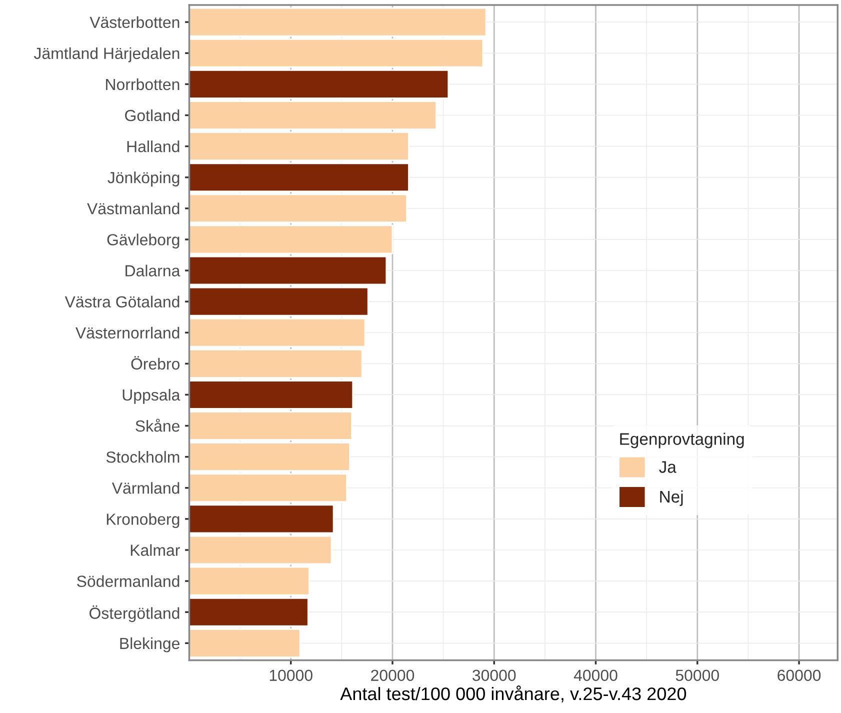  I want to click on y-tick-label: Jämtland Härjedalen, so click(107, 54).